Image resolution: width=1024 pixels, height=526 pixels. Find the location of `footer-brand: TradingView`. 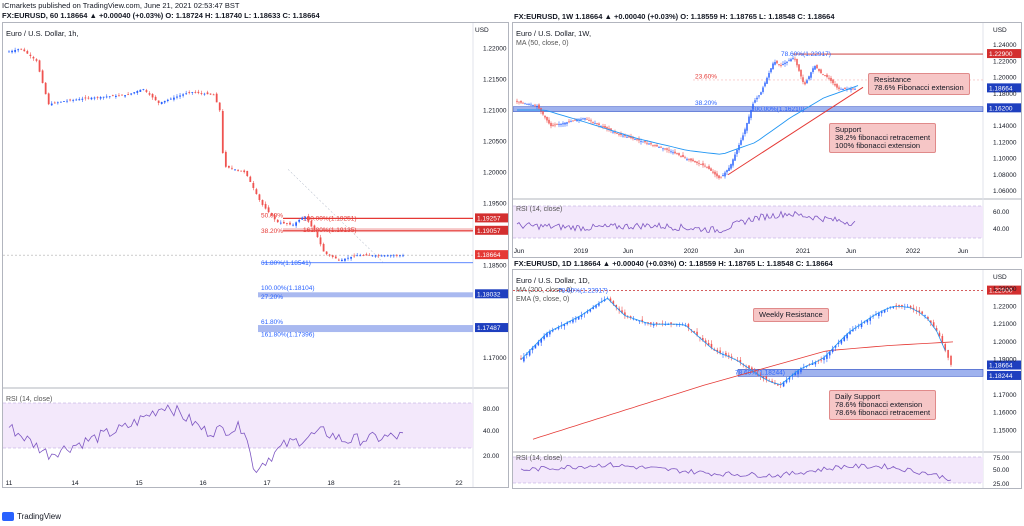

footer-brand: TradingView is located at coordinates (39, 516).